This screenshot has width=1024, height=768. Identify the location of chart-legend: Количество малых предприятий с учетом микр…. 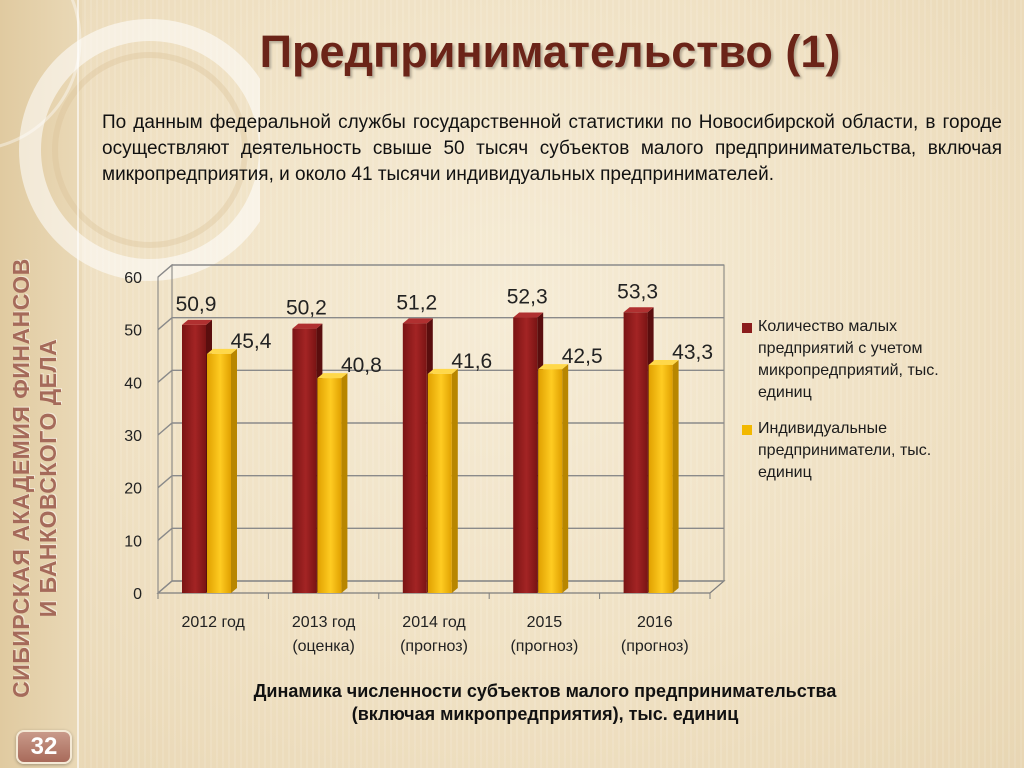
(867, 402).